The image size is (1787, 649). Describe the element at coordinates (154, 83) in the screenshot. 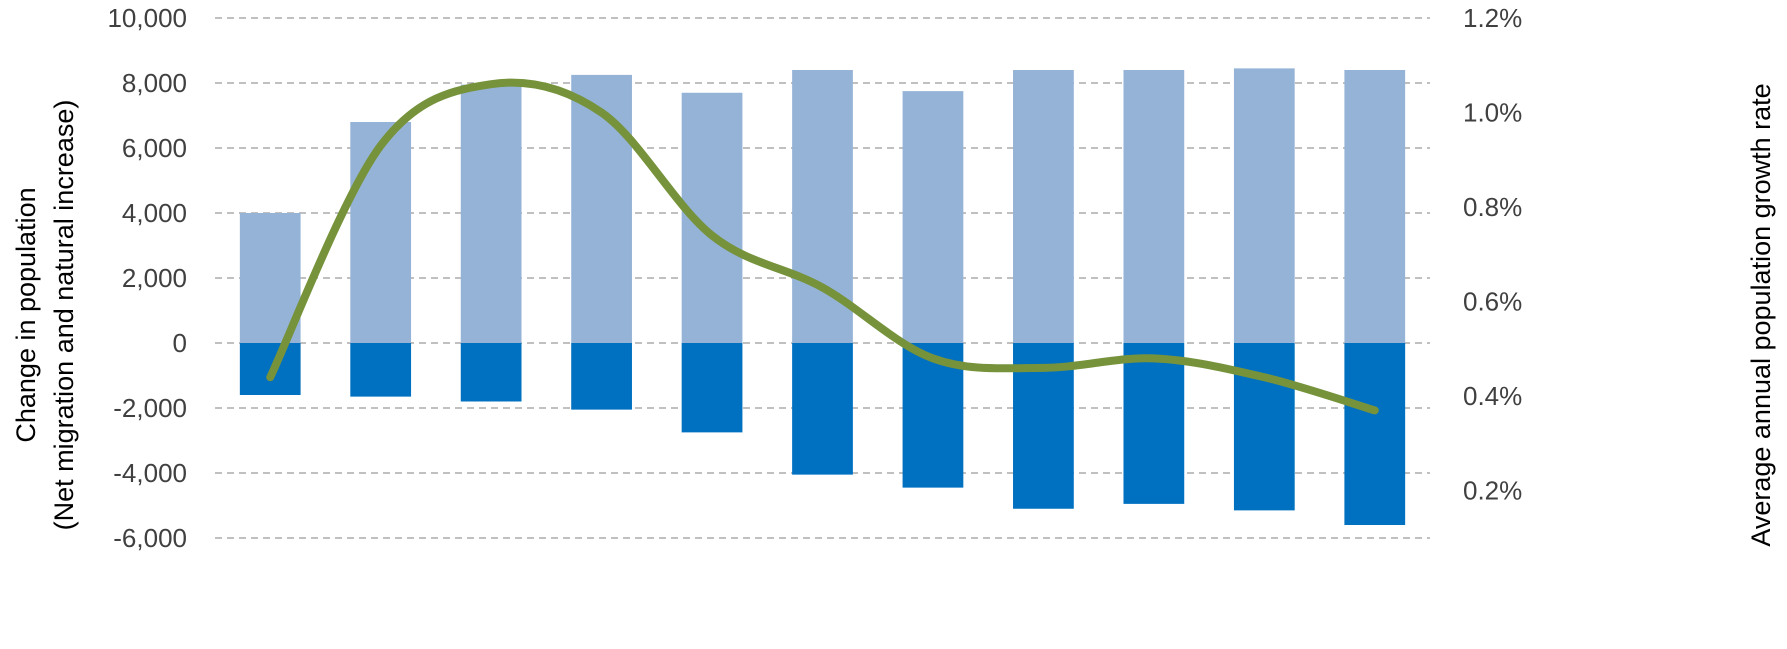

I see `left-tick-label: 8,000` at that location.